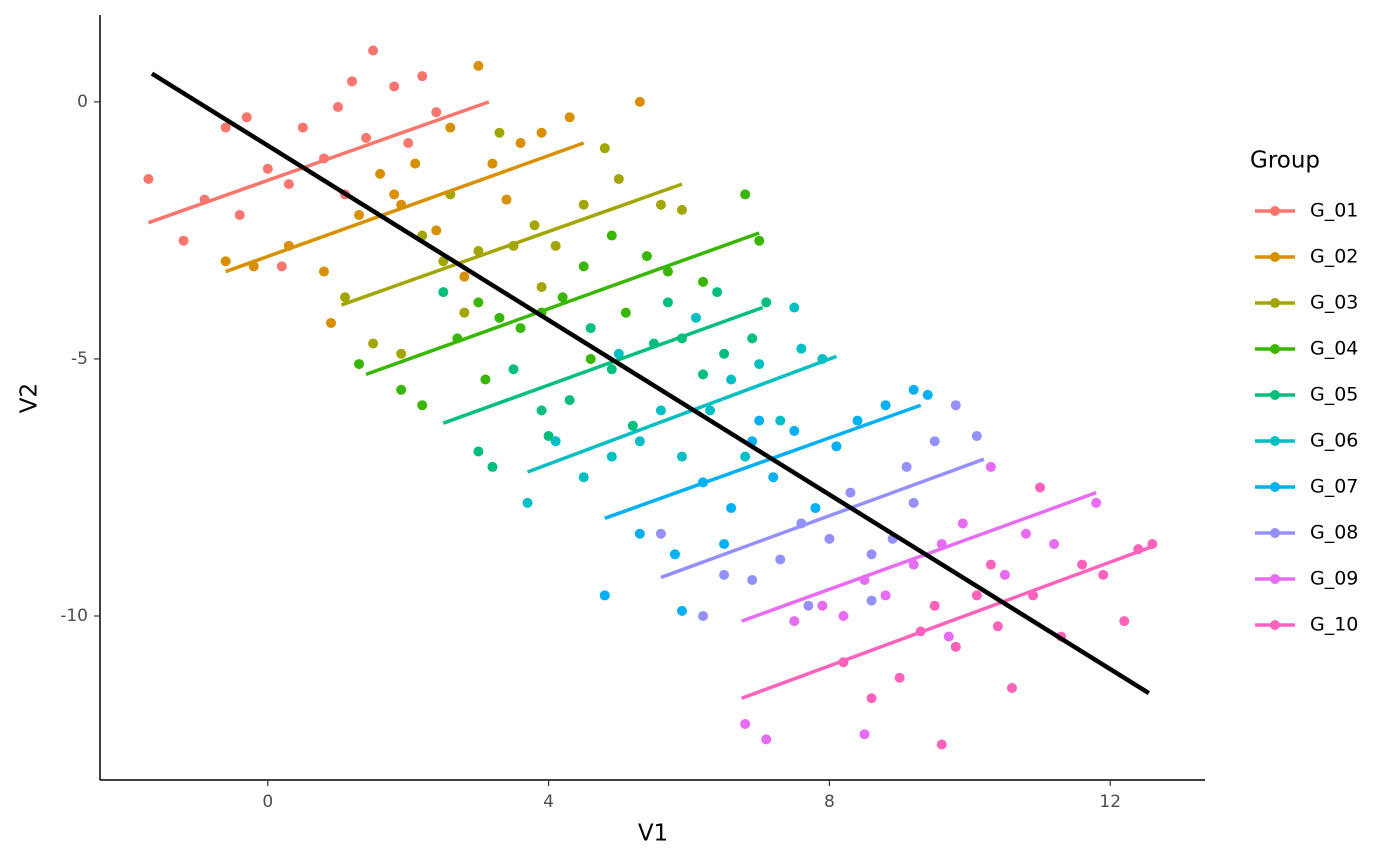  I want to click on x-tick-label: 4, so click(548, 802).